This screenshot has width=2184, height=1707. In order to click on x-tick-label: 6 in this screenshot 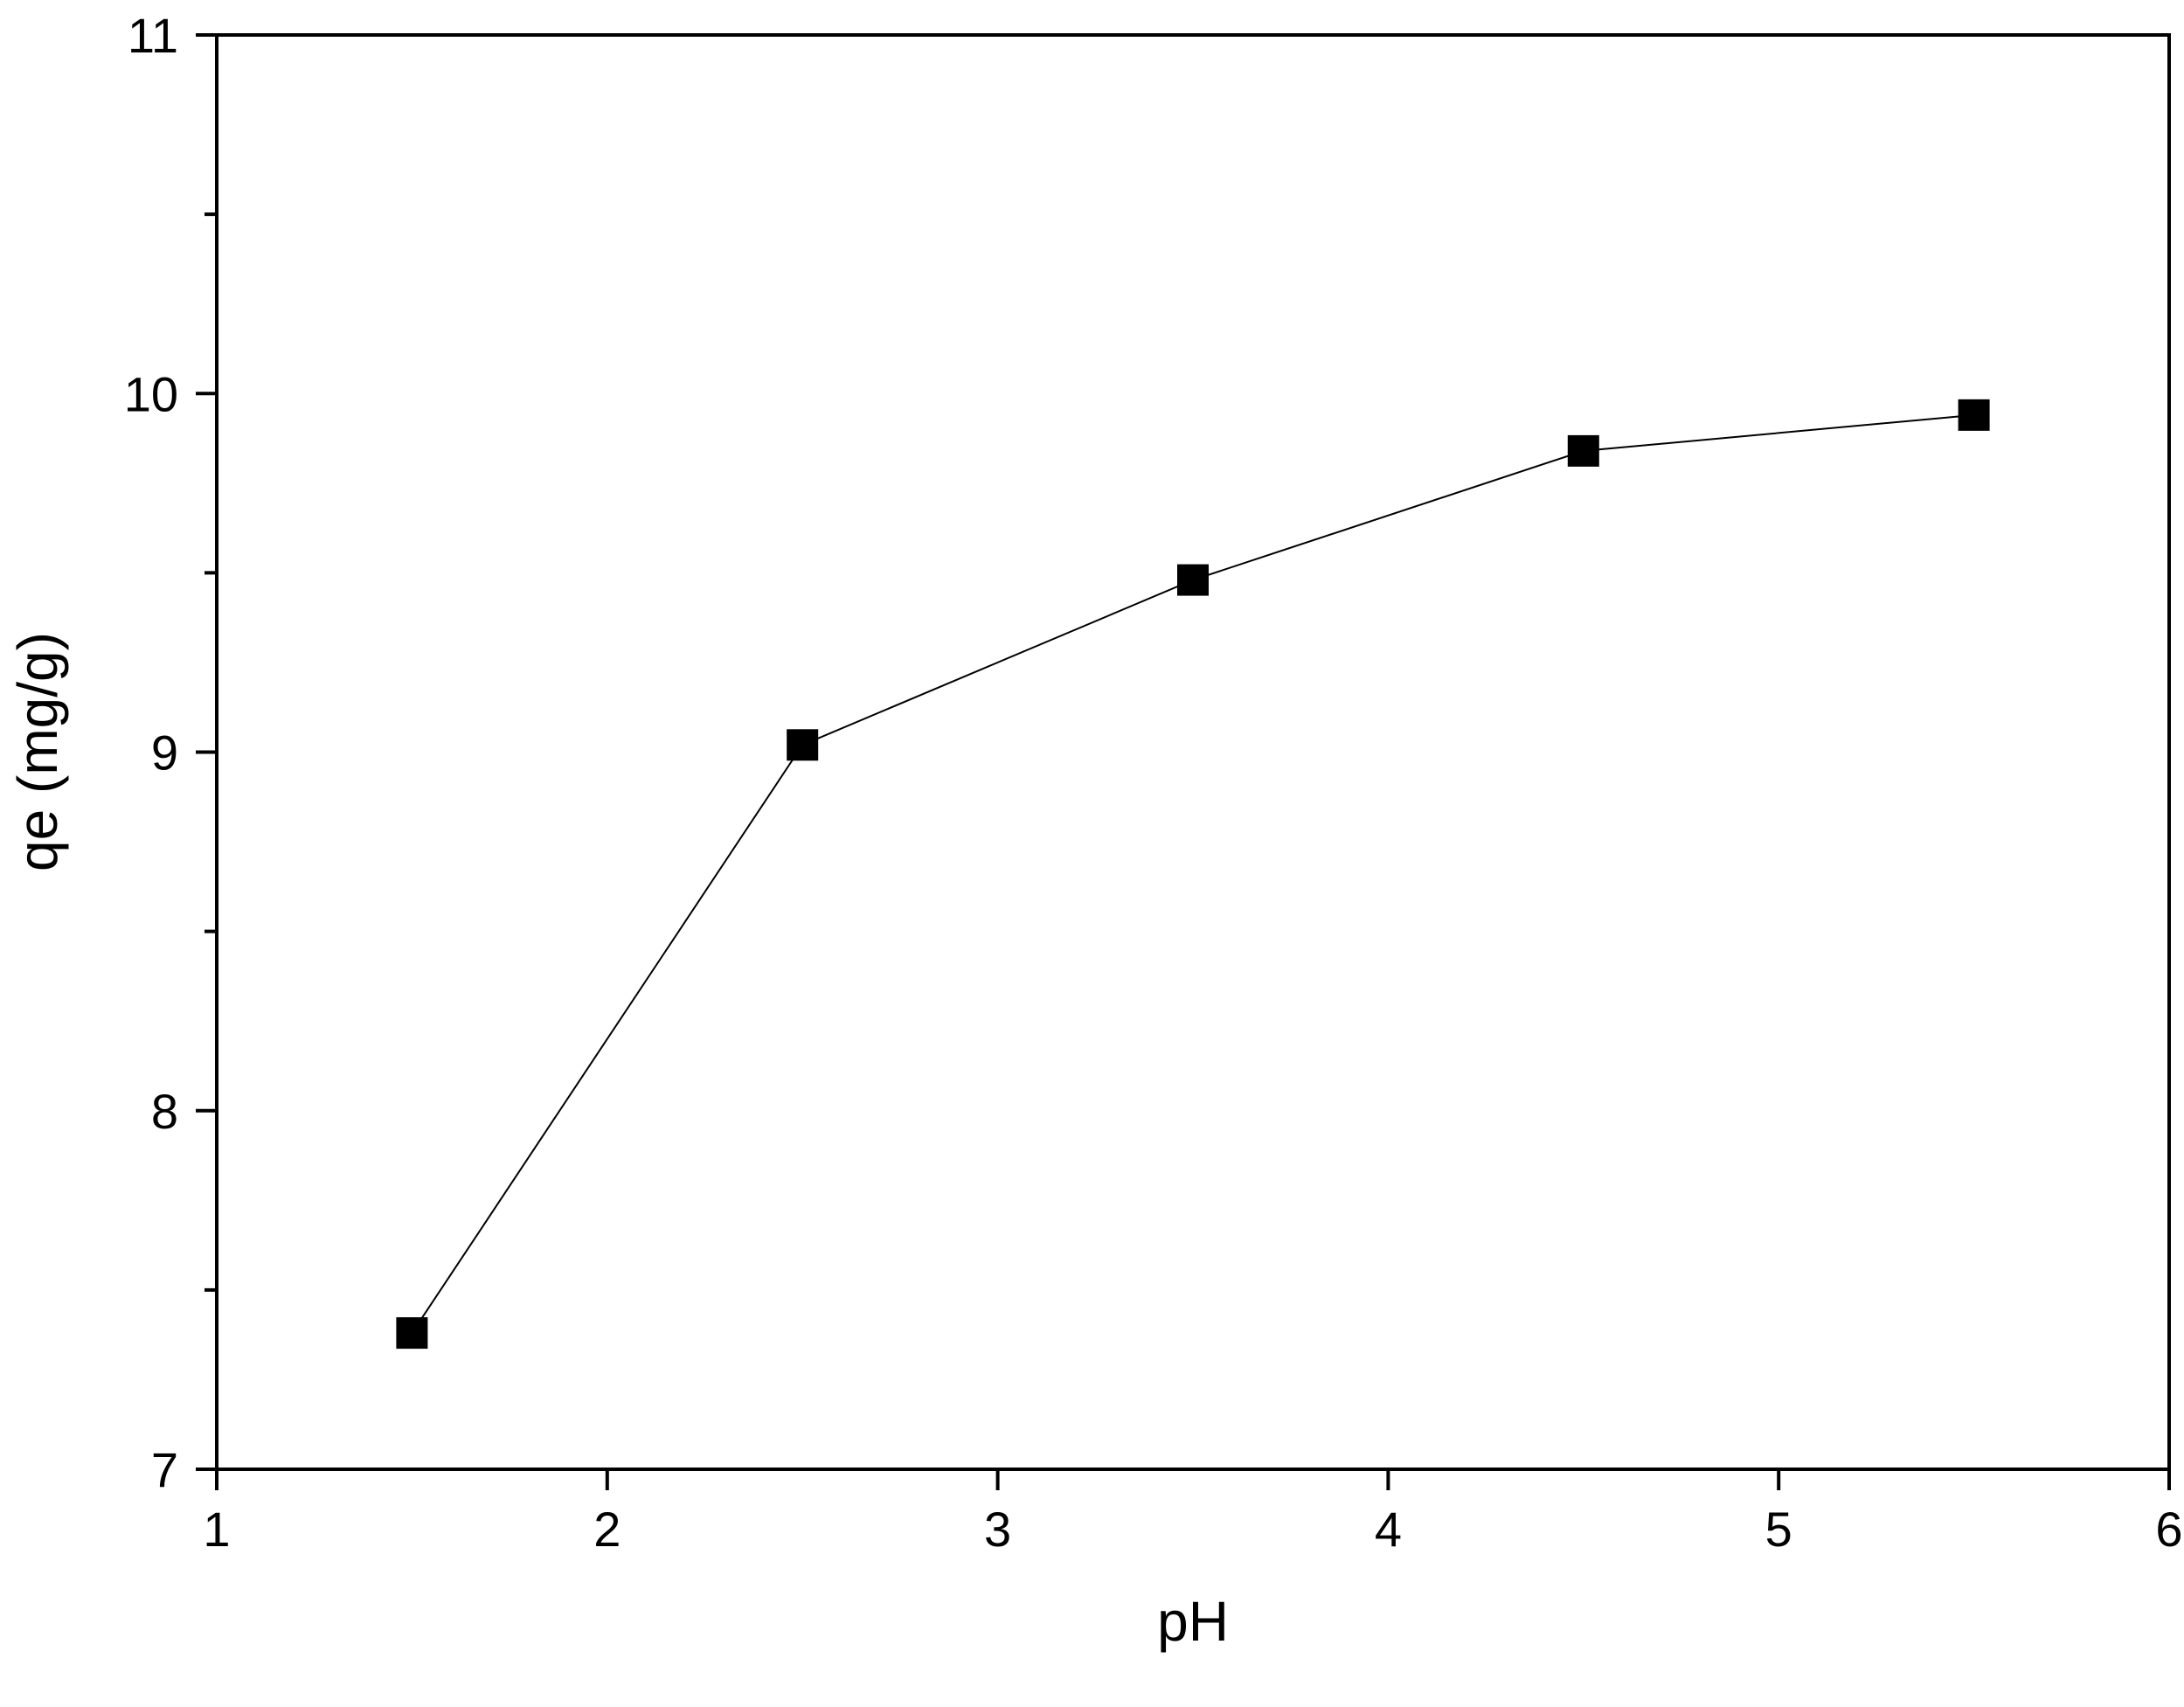, I will do `click(2168, 1529)`.